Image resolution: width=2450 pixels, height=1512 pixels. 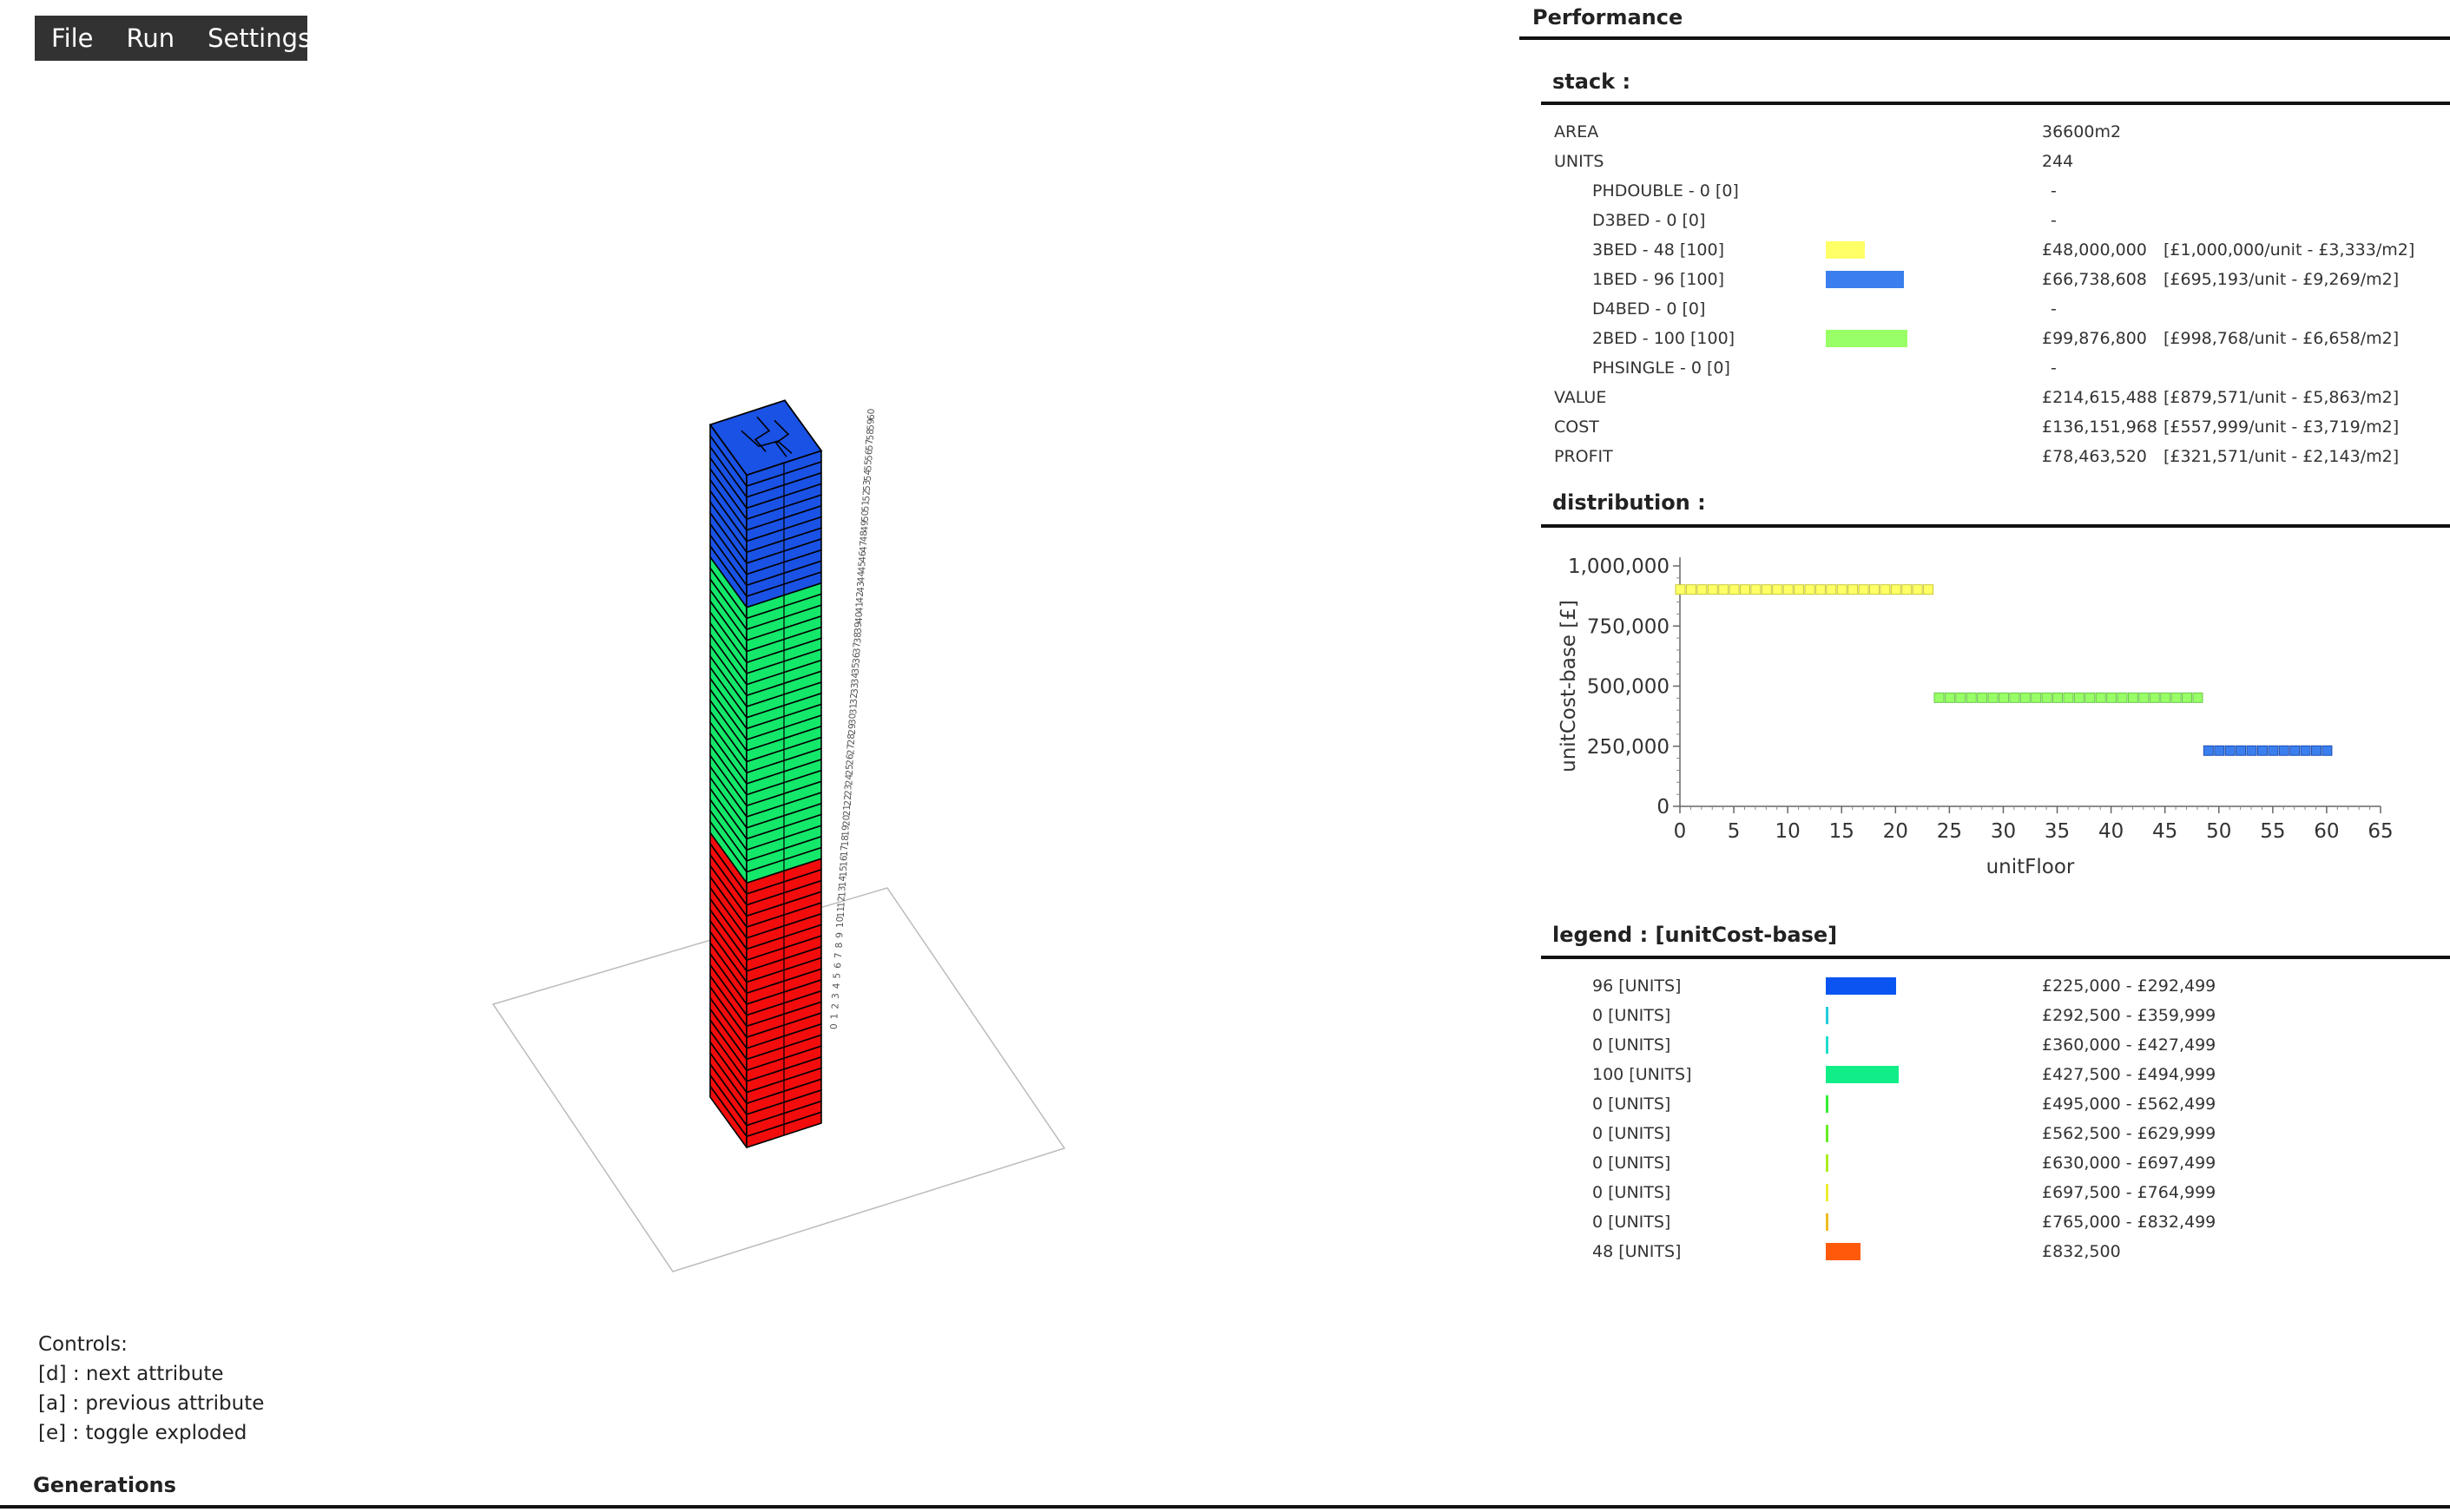 I want to click on legend-count-label: 100 [UNITS], so click(x=1642, y=1074).